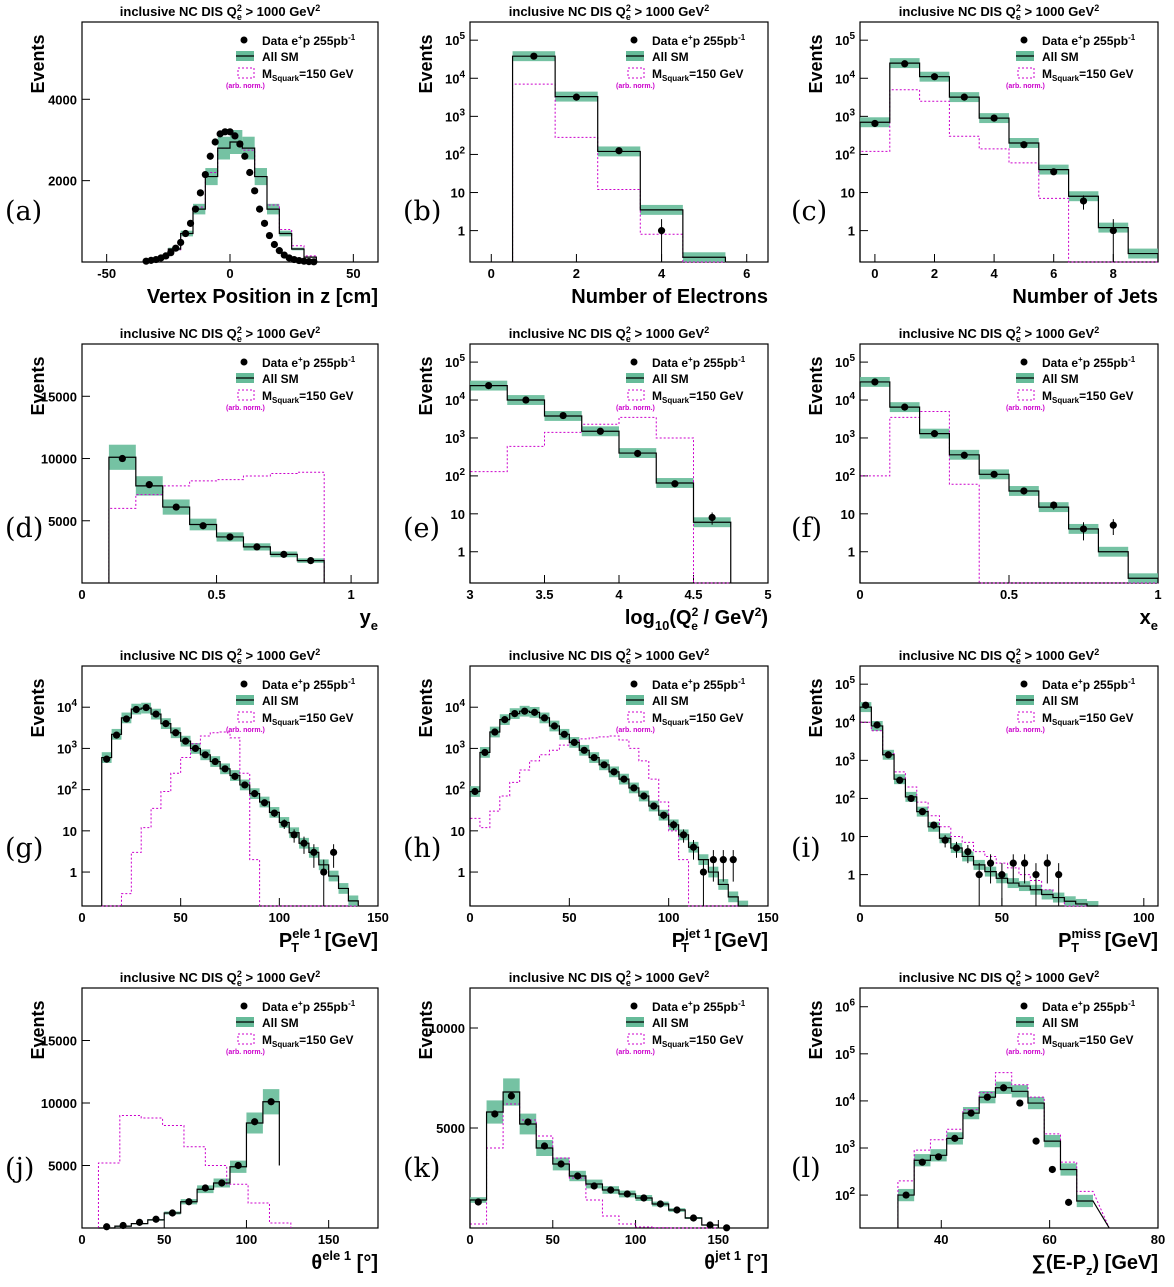 The height and width of the screenshot is (1287, 1174). I want to click on x-tick-label: 3, so click(469, 594).